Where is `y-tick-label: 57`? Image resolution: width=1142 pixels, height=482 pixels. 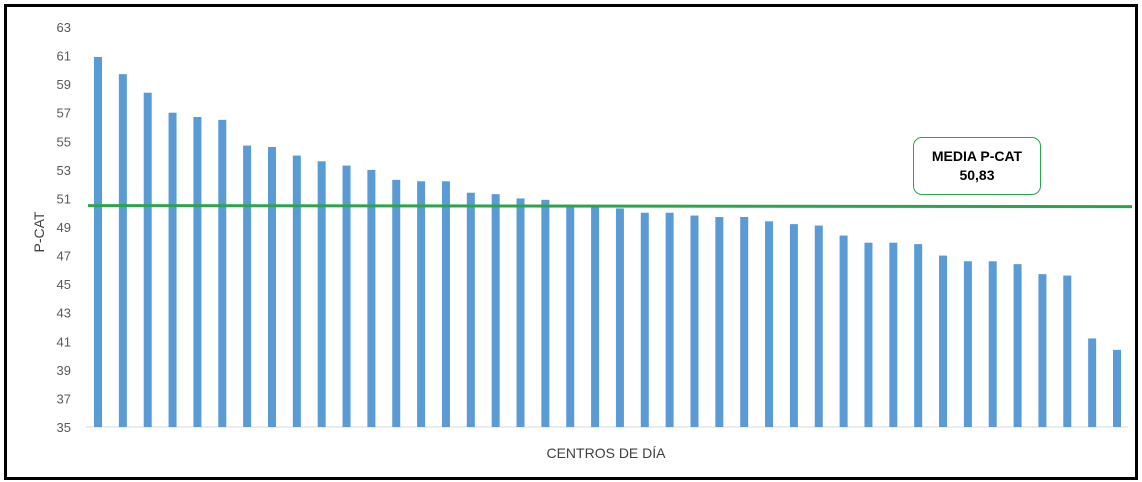 y-tick-label: 57 is located at coordinates (64, 113).